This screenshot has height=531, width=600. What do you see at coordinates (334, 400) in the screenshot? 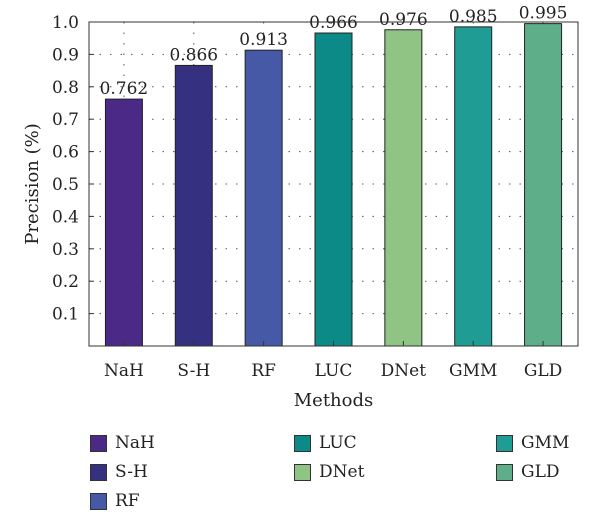
I see `x-axis-label: Methods` at bounding box center [334, 400].